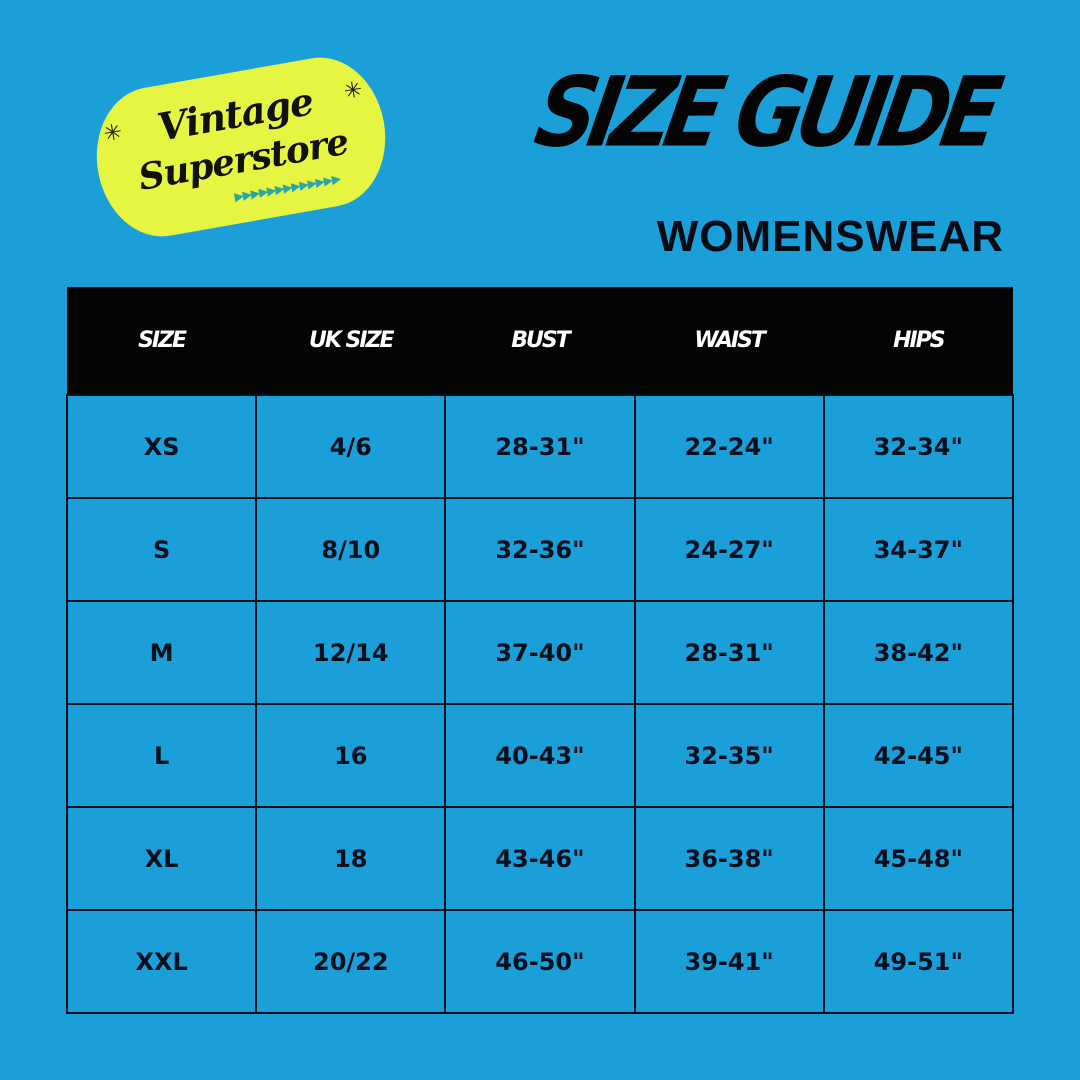  Describe the element at coordinates (729, 961) in the screenshot. I see `cell-waist: 39-41"` at that location.